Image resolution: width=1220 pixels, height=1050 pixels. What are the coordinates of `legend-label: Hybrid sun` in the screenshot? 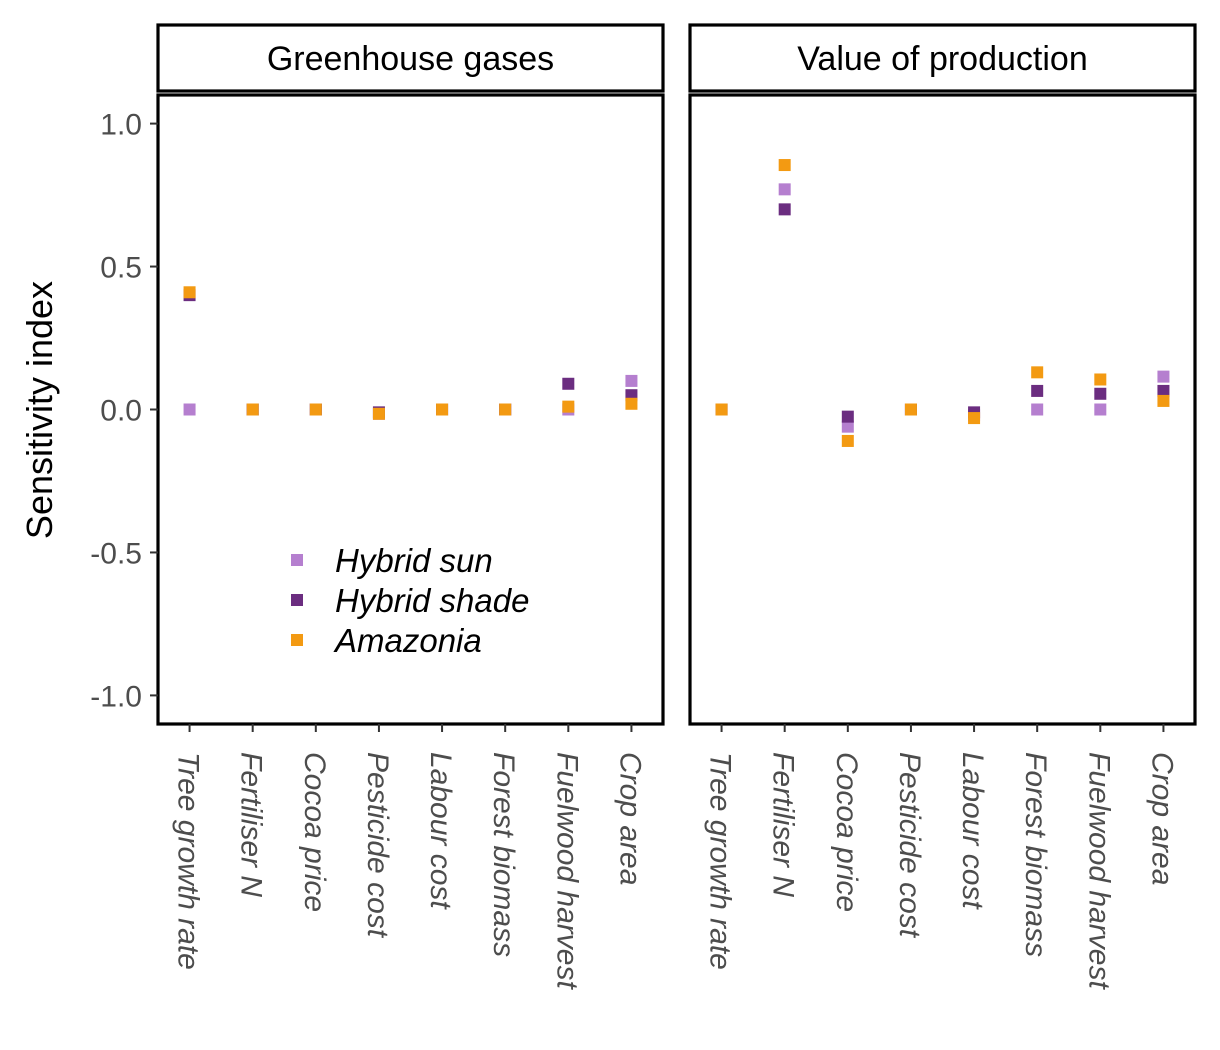 It's located at (414, 560).